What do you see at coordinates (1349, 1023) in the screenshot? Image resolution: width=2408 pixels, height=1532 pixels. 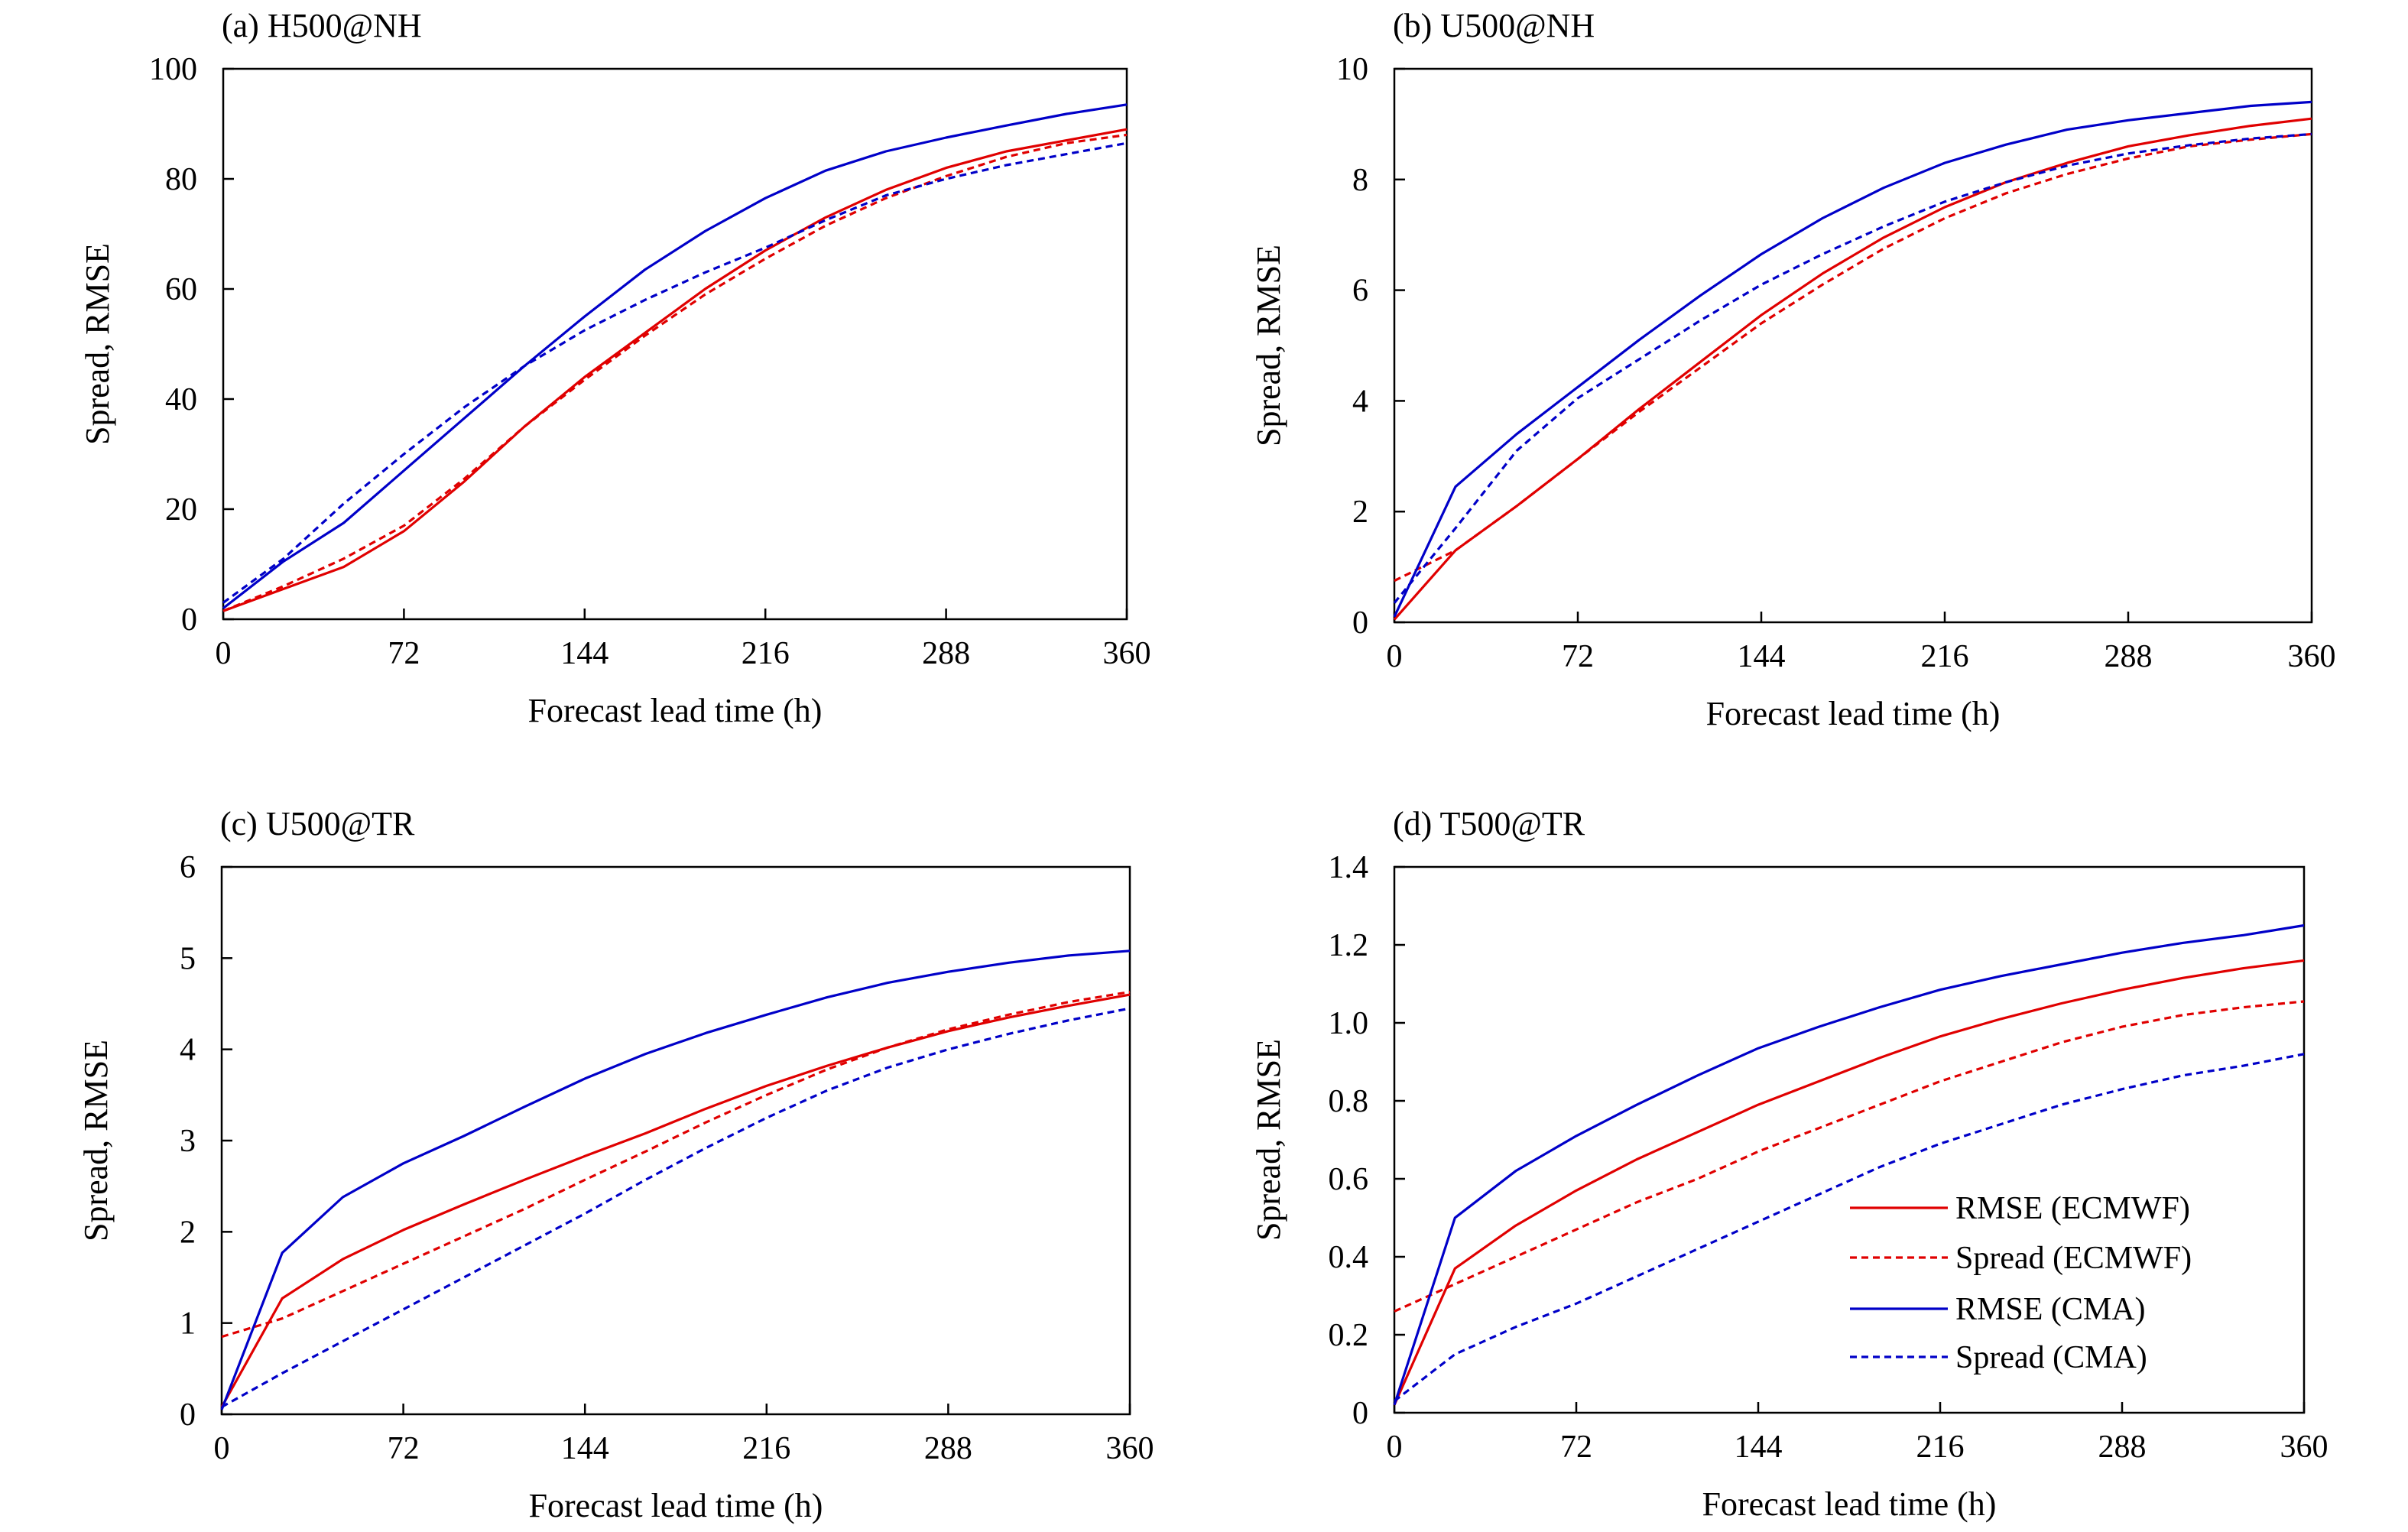 I see `y-tick-label: 1.0` at bounding box center [1349, 1023].